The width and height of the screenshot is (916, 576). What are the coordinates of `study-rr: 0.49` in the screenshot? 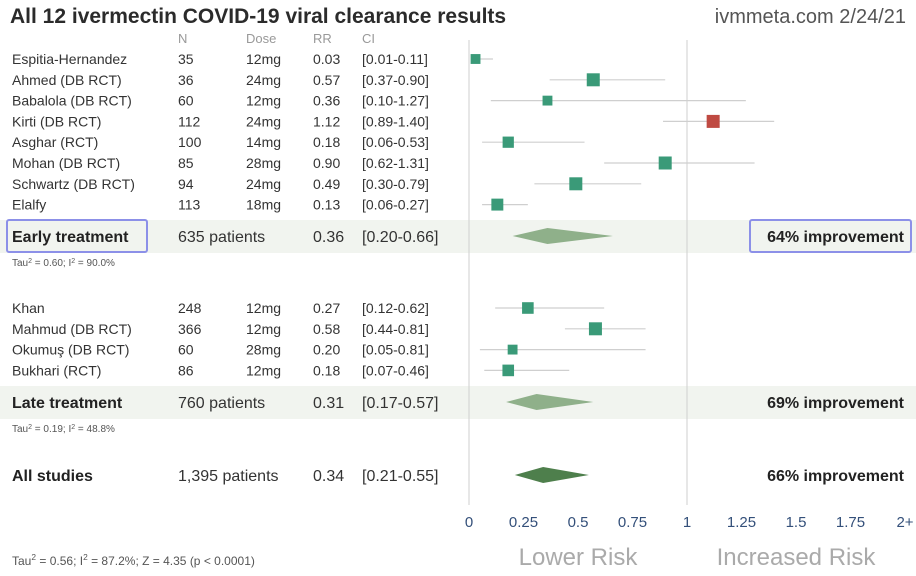 It's located at (326, 184).